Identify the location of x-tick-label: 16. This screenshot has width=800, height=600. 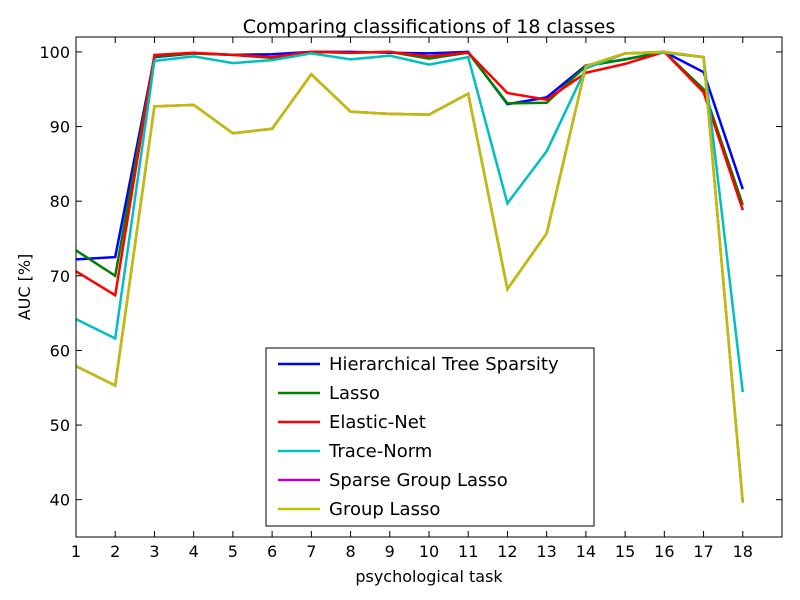
(664, 551).